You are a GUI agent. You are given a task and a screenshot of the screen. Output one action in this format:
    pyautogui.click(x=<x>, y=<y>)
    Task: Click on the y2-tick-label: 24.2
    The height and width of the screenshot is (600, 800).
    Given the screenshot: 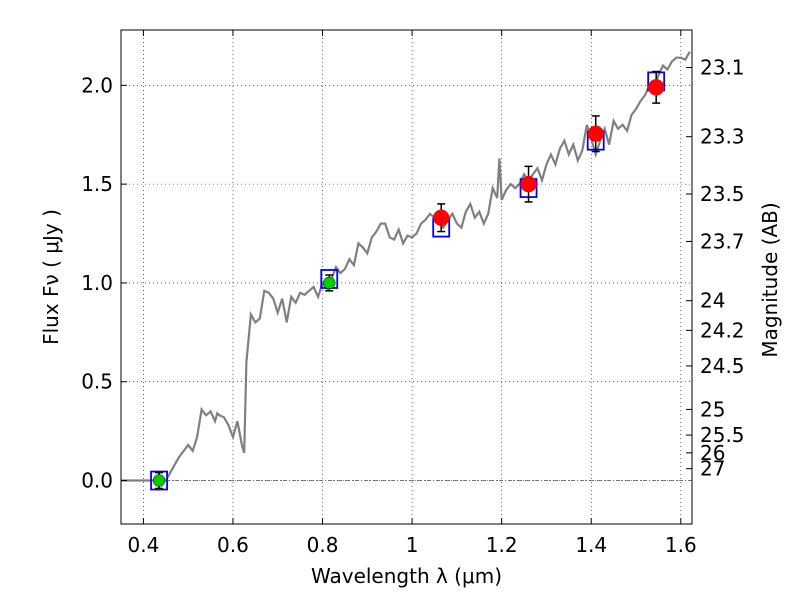 What is the action you would take?
    pyautogui.click(x=722, y=330)
    